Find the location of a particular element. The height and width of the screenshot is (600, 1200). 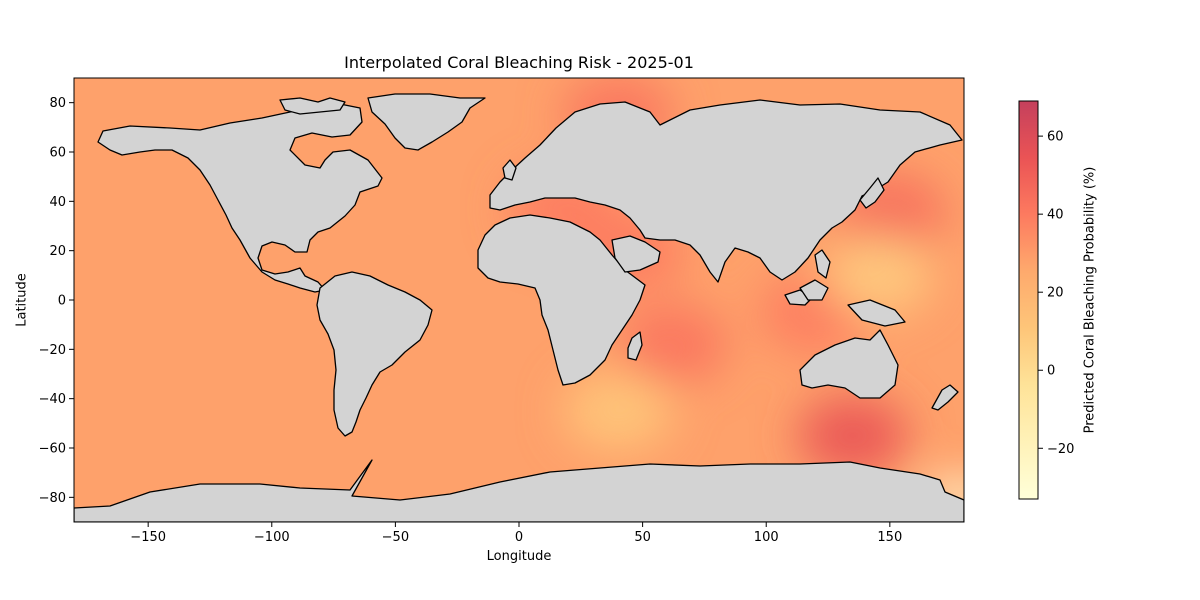

land-north-america is located at coordinates (240, 198).